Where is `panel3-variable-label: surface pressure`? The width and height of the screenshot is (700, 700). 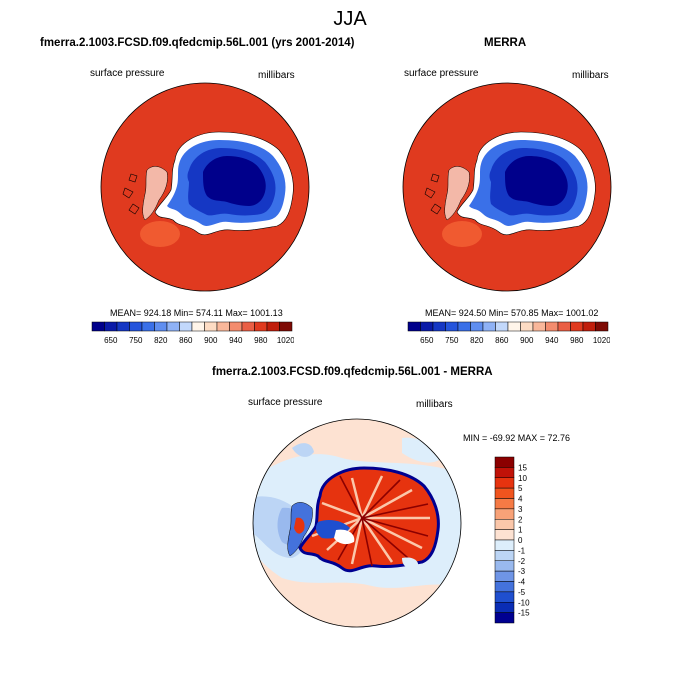 panel3-variable-label: surface pressure is located at coordinates (285, 402).